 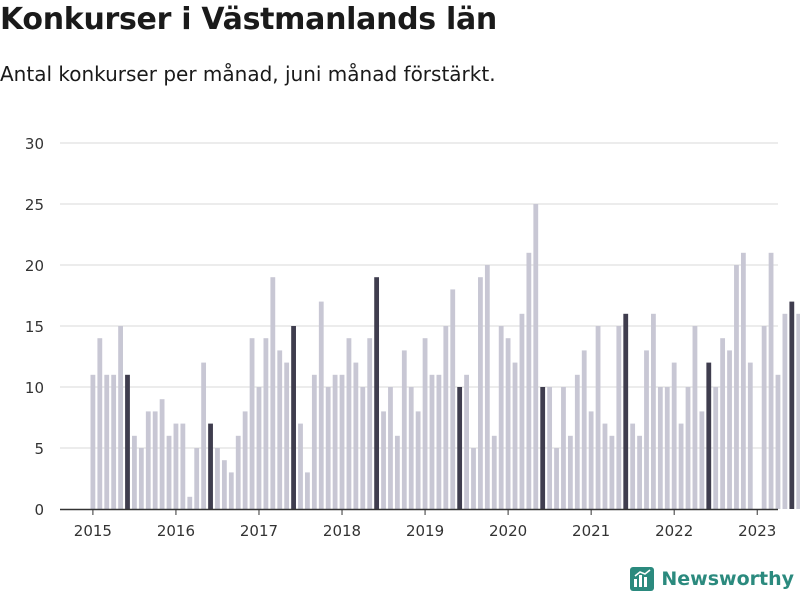 I want to click on newsworthy-logo: Newsworthy, so click(x=711, y=579).